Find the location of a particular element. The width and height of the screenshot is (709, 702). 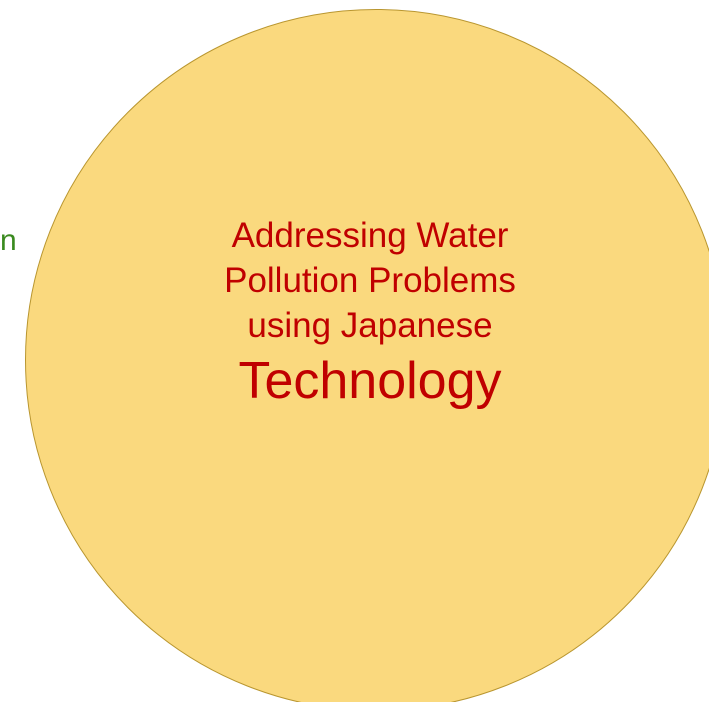

topic-title-line-1: Addressing Water is located at coordinates (370, 235).